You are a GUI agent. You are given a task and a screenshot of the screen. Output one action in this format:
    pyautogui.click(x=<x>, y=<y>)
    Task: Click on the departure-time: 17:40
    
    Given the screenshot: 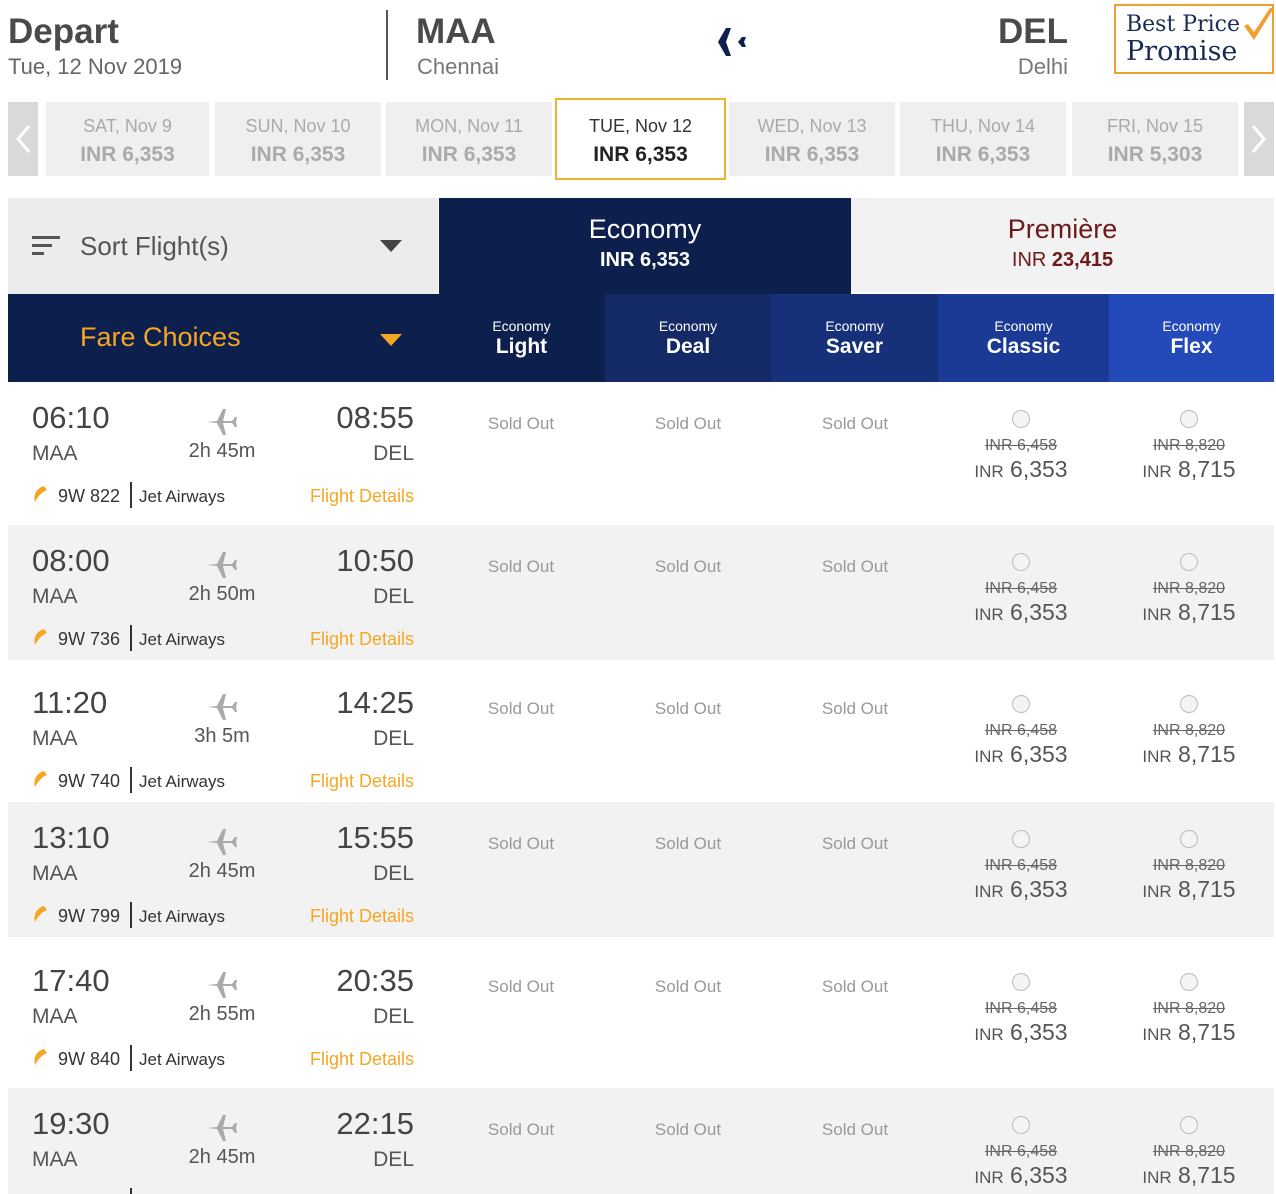 What is the action you would take?
    pyautogui.click(x=71, y=980)
    